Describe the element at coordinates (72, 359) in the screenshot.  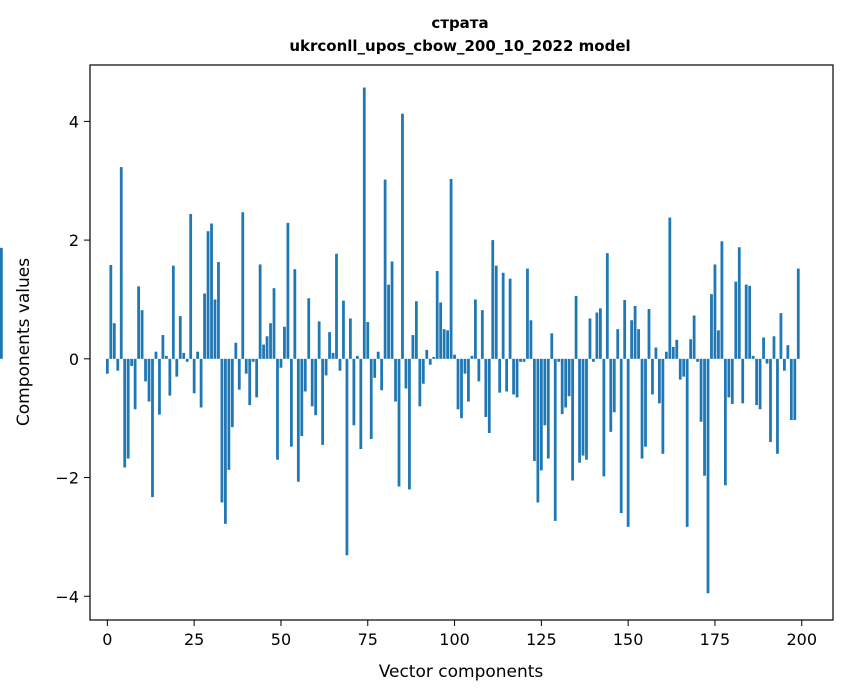
I see `y-axis-ticks: −4 −2 0 2 4` at that location.